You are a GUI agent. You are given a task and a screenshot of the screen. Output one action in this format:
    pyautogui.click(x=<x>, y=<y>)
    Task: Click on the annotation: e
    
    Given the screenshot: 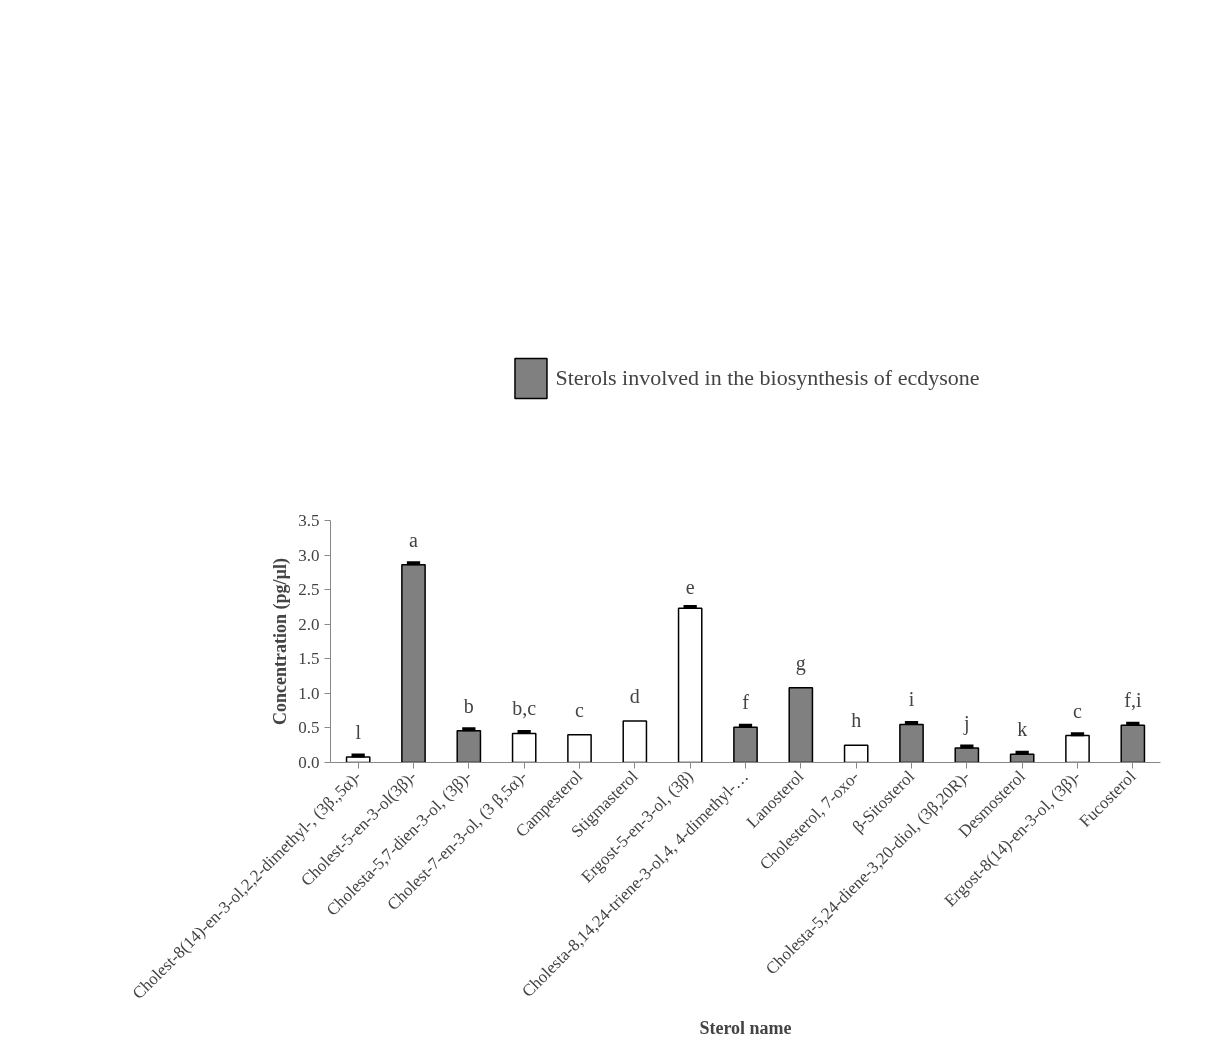 What is the action you would take?
    pyautogui.click(x=690, y=587)
    